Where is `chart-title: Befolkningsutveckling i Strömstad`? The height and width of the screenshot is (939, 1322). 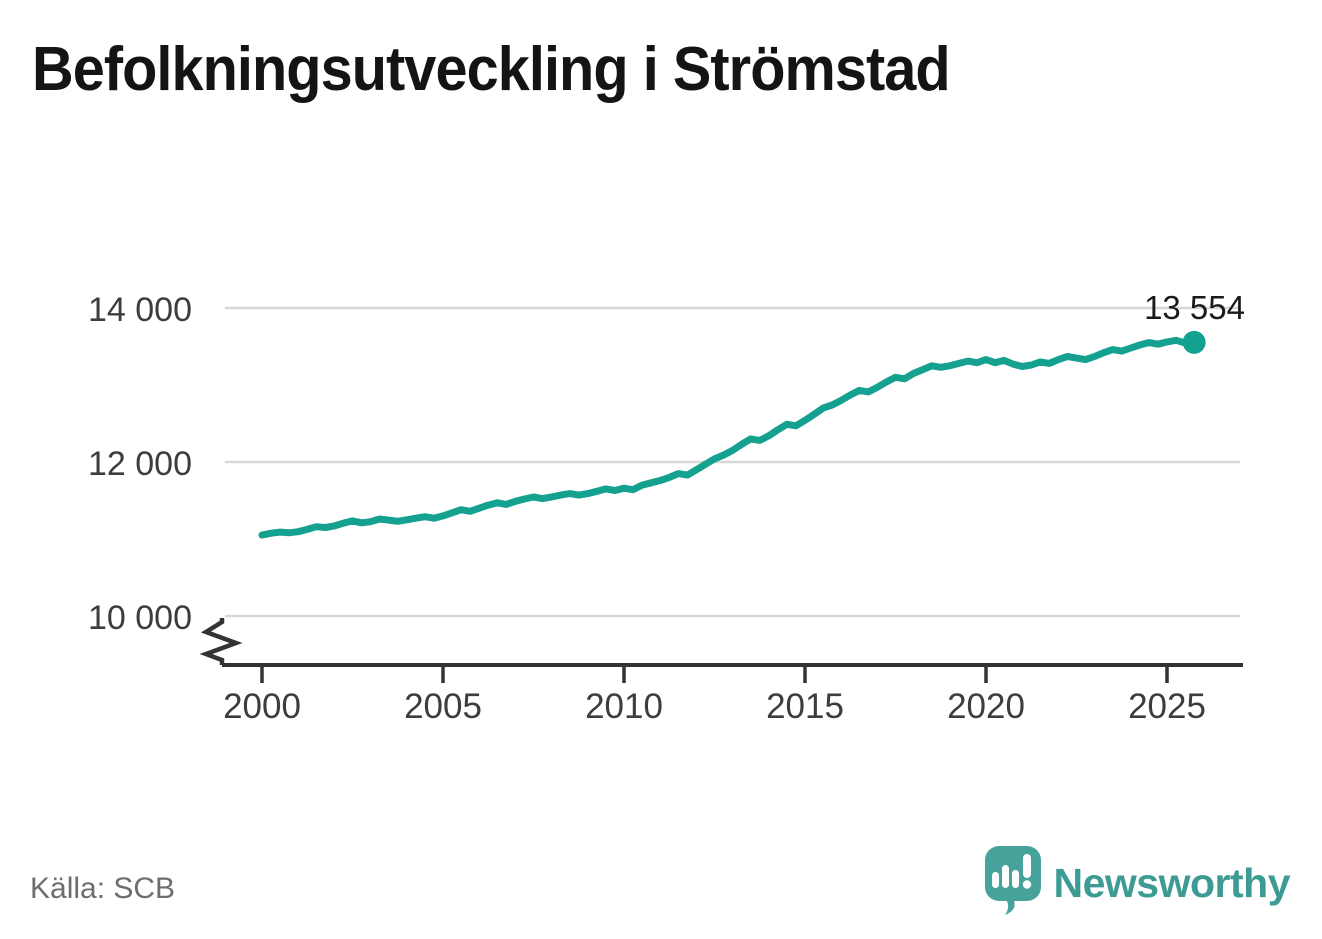 chart-title: Befolkningsutveckling i Strömstad is located at coordinates (491, 69).